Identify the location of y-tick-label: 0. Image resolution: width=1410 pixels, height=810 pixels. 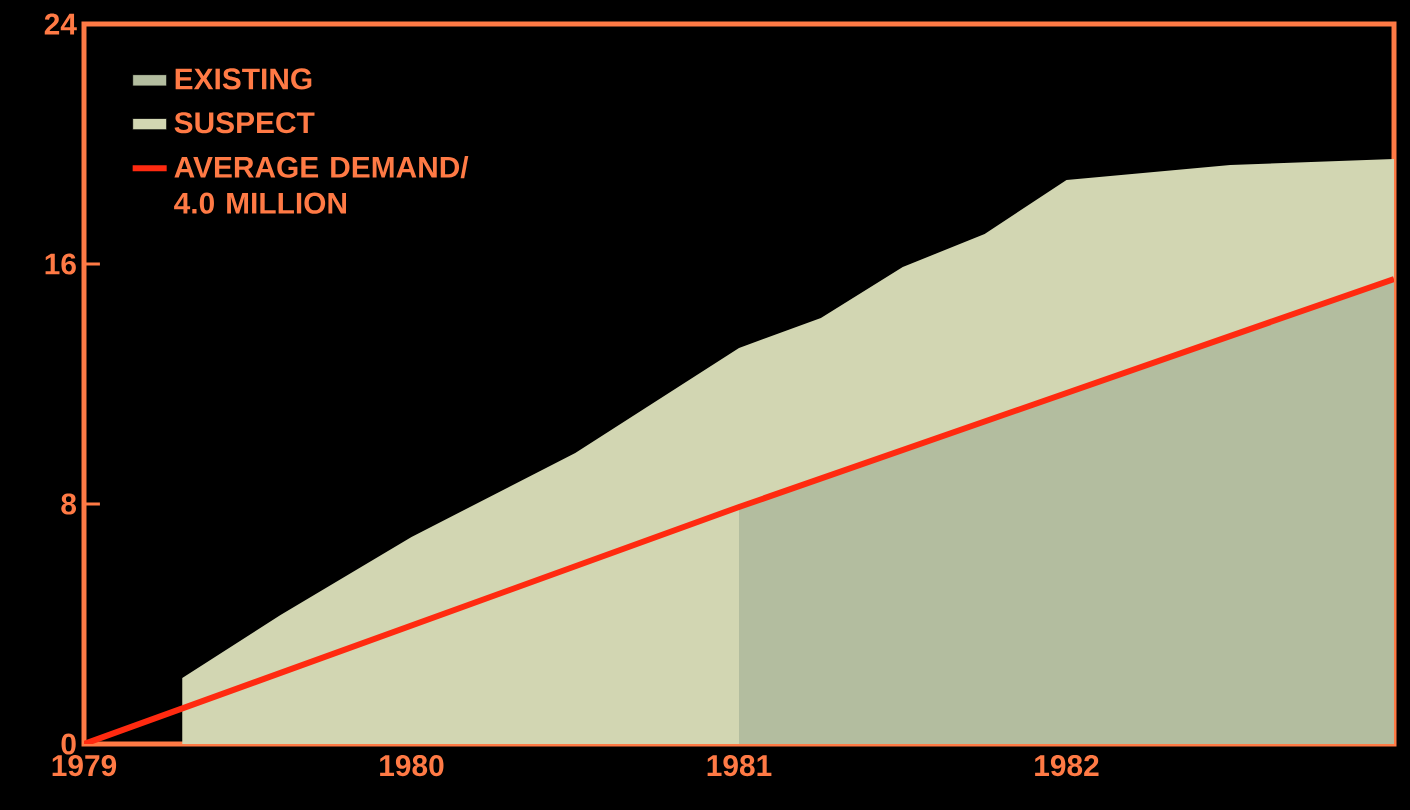
(68, 744).